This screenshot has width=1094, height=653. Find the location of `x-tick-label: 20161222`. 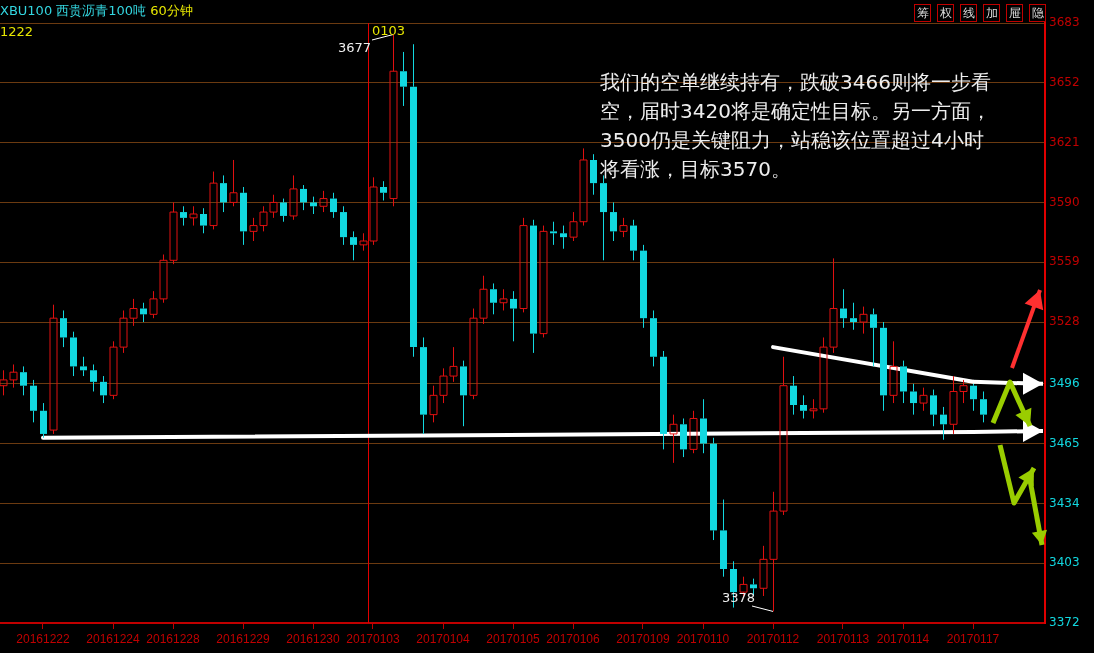

x-tick-label: 20161222 is located at coordinates (43, 638).